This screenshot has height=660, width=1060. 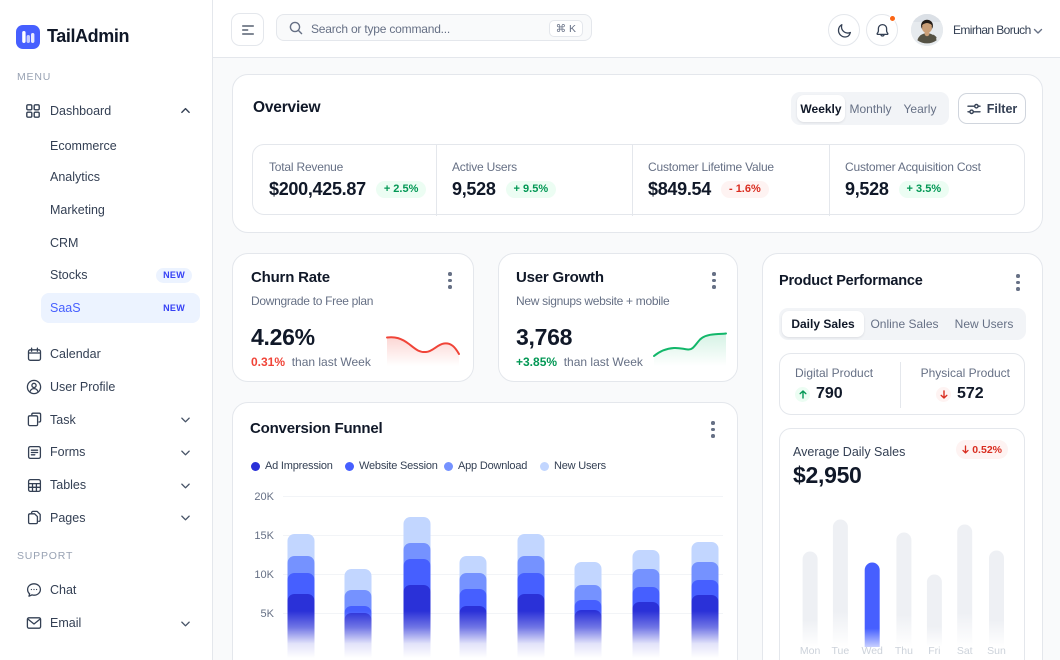 What do you see at coordinates (996, 651) in the screenshot?
I see `svg-text: Sun` at bounding box center [996, 651].